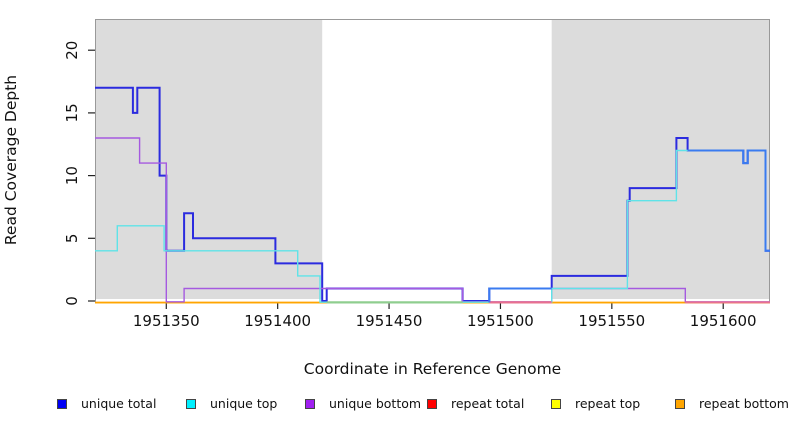 The image size is (792, 432). I want to click on legend-item-repeat-top: repeat top, so click(595, 403).